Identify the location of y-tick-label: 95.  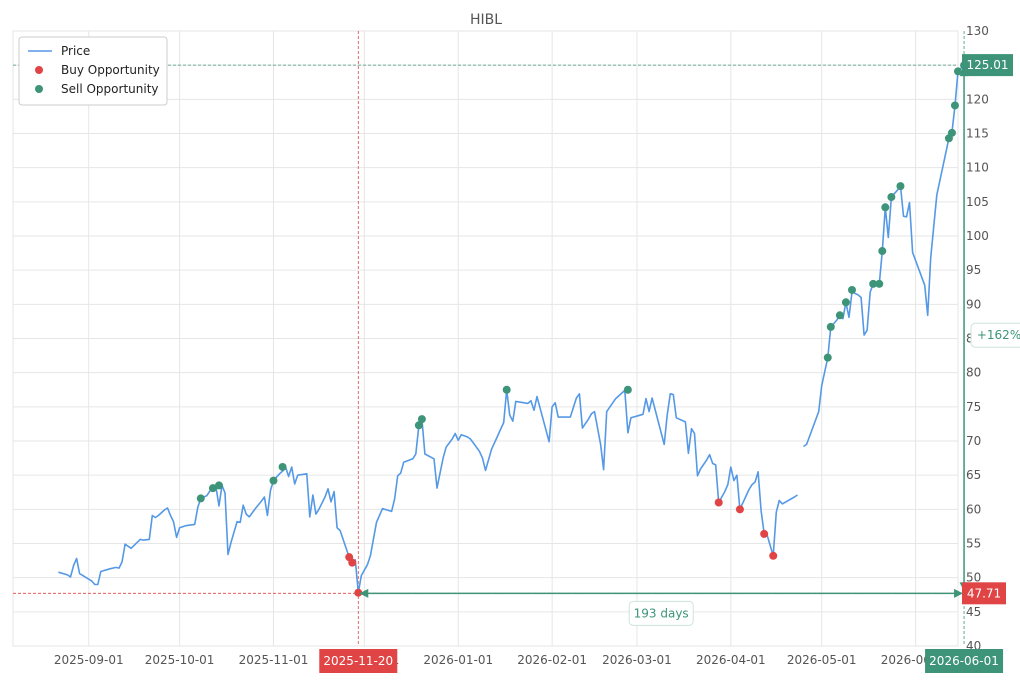
(973, 270).